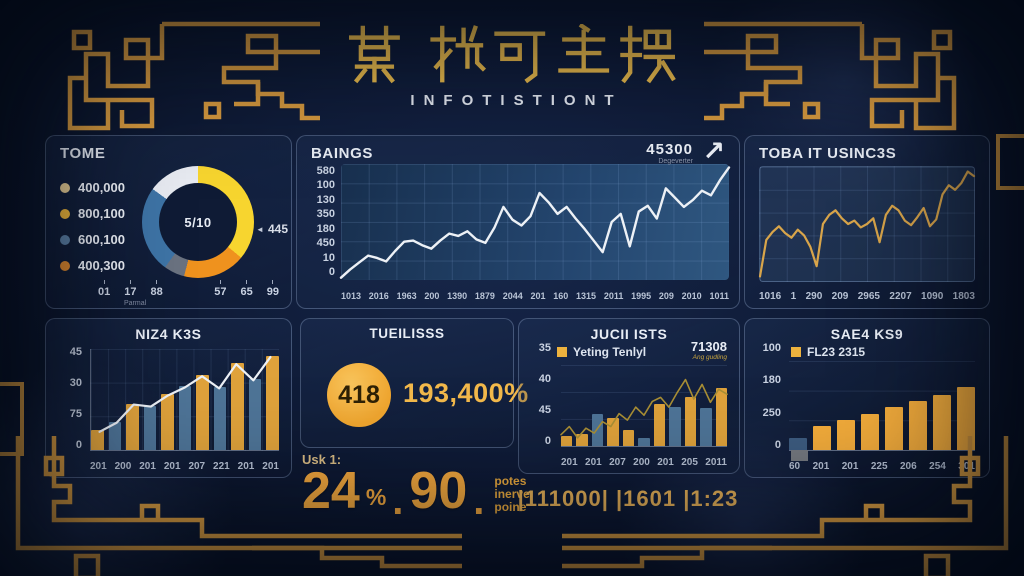  Describe the element at coordinates (691, 296) in the screenshot. I see `x-tick-label: 2010` at that location.